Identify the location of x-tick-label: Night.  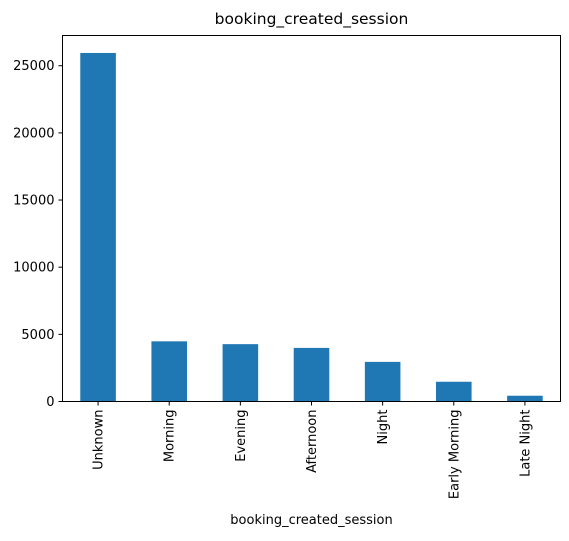
(383, 427).